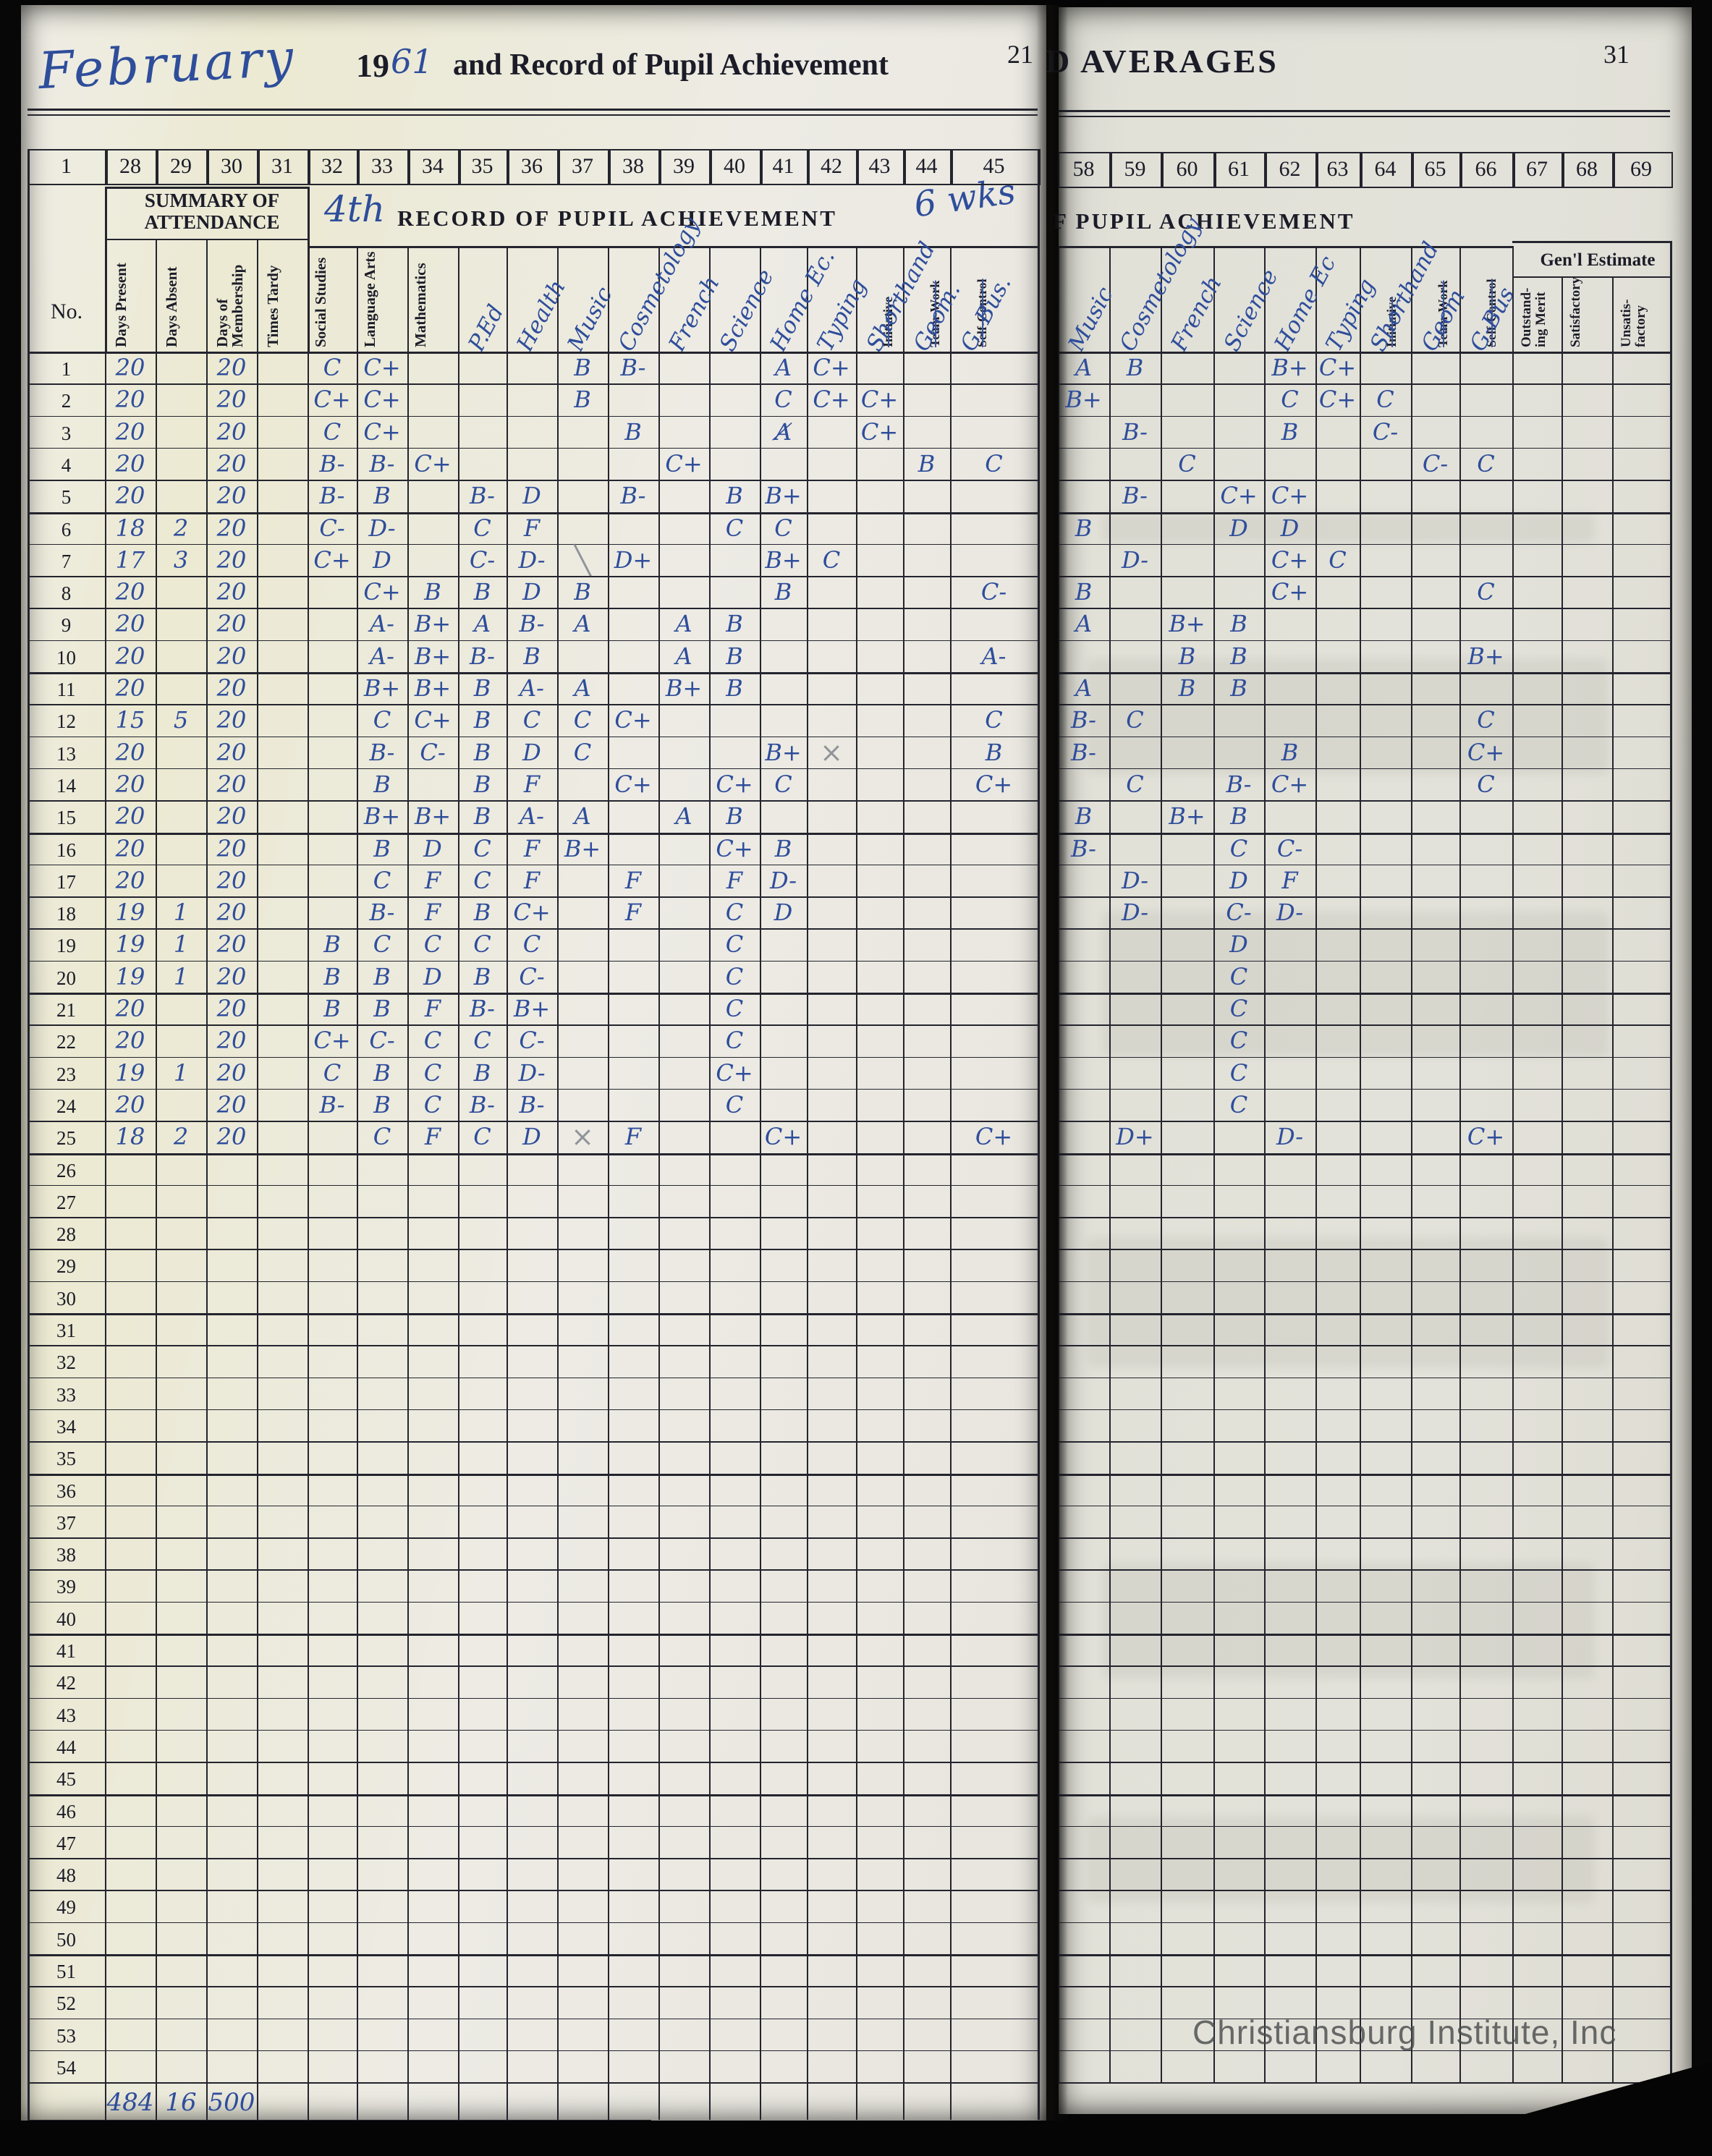 The height and width of the screenshot is (2156, 1712). What do you see at coordinates (1204, 221) in the screenshot?
I see `achievement-header-partial: F PUPIL ACHIEVEMENT` at bounding box center [1204, 221].